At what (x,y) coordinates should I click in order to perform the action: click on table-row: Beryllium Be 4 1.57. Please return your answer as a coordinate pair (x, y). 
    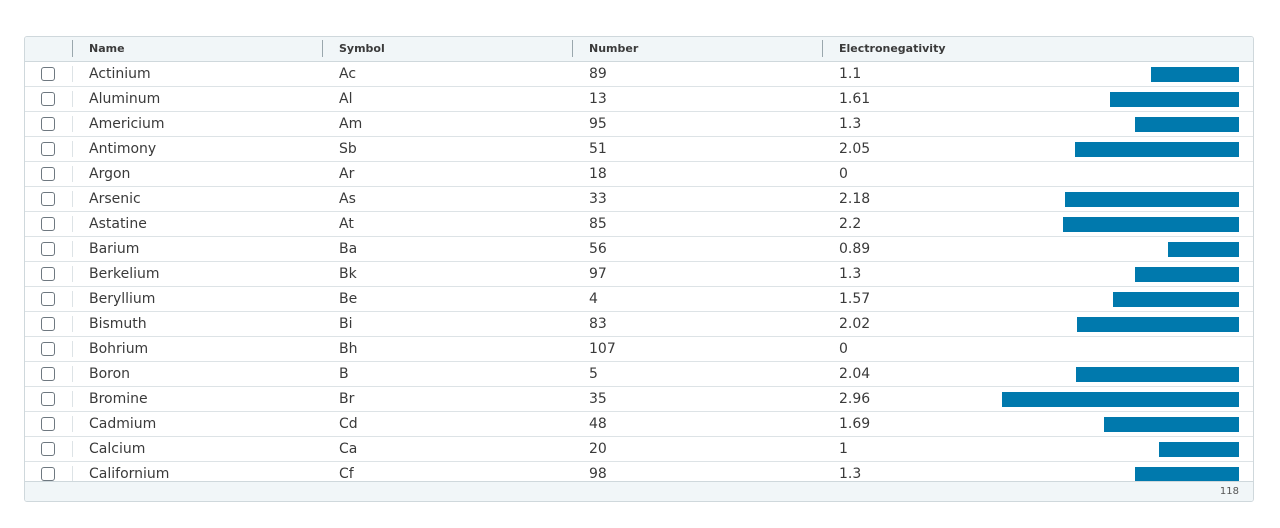
    Looking at the image, I should click on (639, 299).